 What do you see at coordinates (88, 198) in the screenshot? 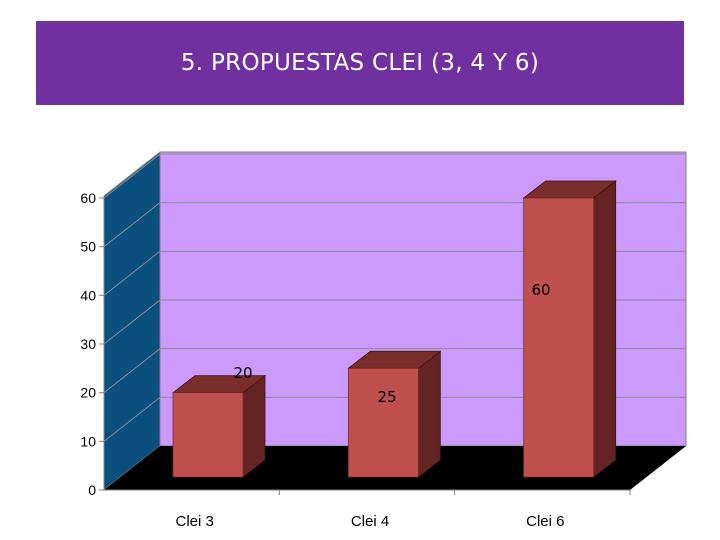
I see `y-tick-label: 60` at bounding box center [88, 198].